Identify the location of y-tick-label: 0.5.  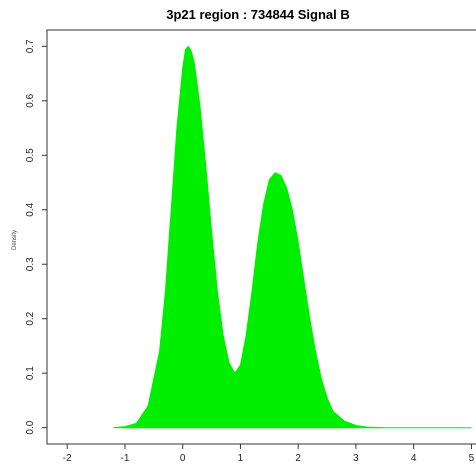
(30, 155).